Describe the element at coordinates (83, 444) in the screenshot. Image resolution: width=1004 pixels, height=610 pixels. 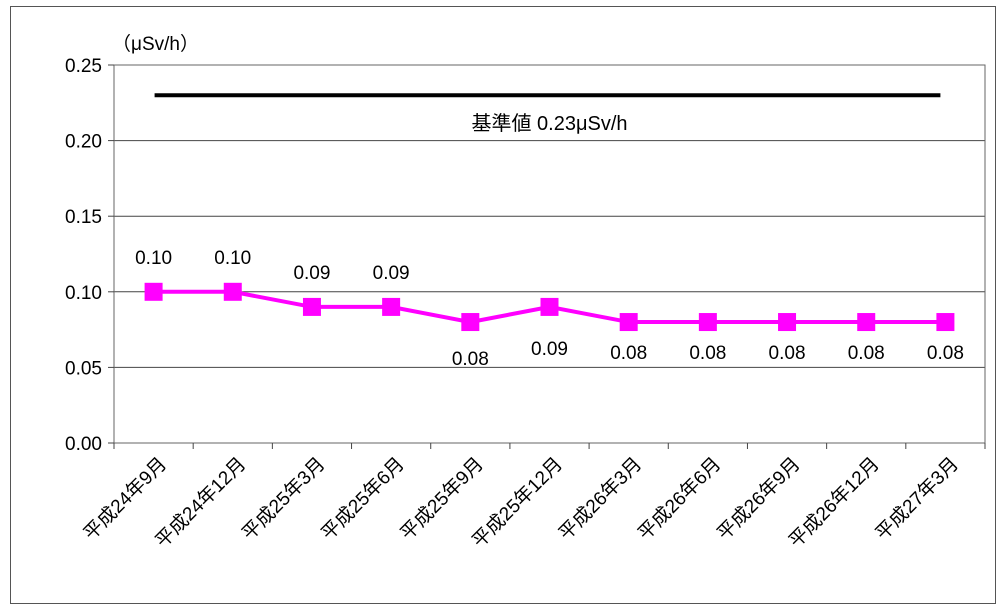
I see `y-tick-label: 0.00` at that location.